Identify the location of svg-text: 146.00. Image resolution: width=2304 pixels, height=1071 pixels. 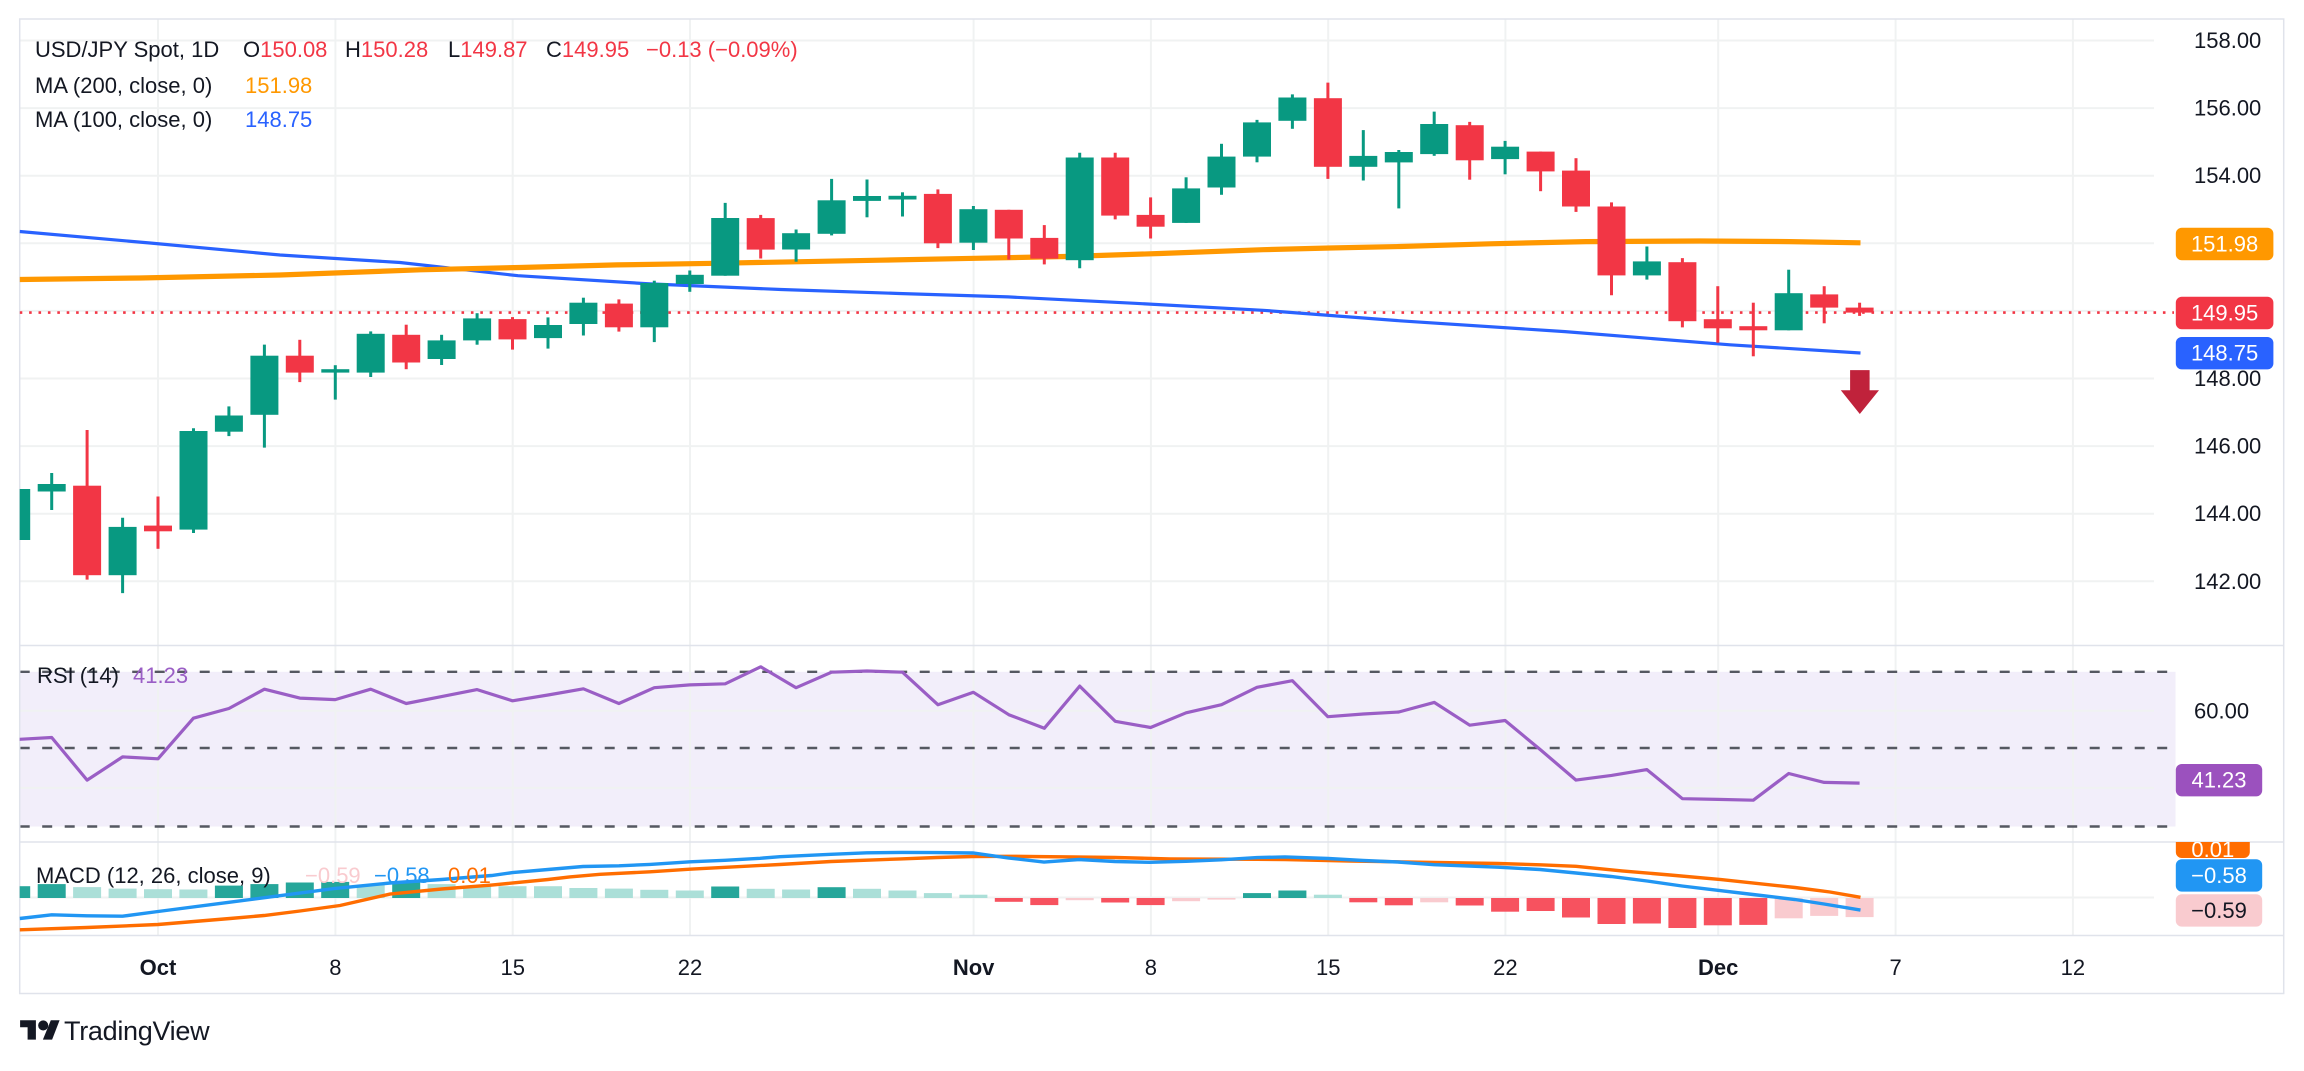
(2227, 446).